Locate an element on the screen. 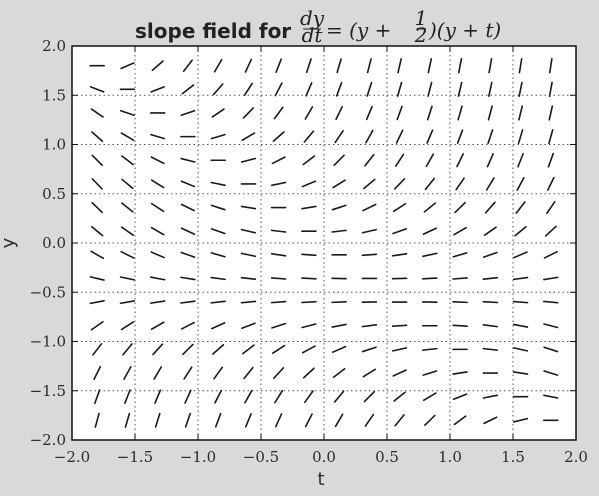 The height and width of the screenshot is (496, 599). title-rhs-frac-denominator: 2 is located at coordinates (421, 35).